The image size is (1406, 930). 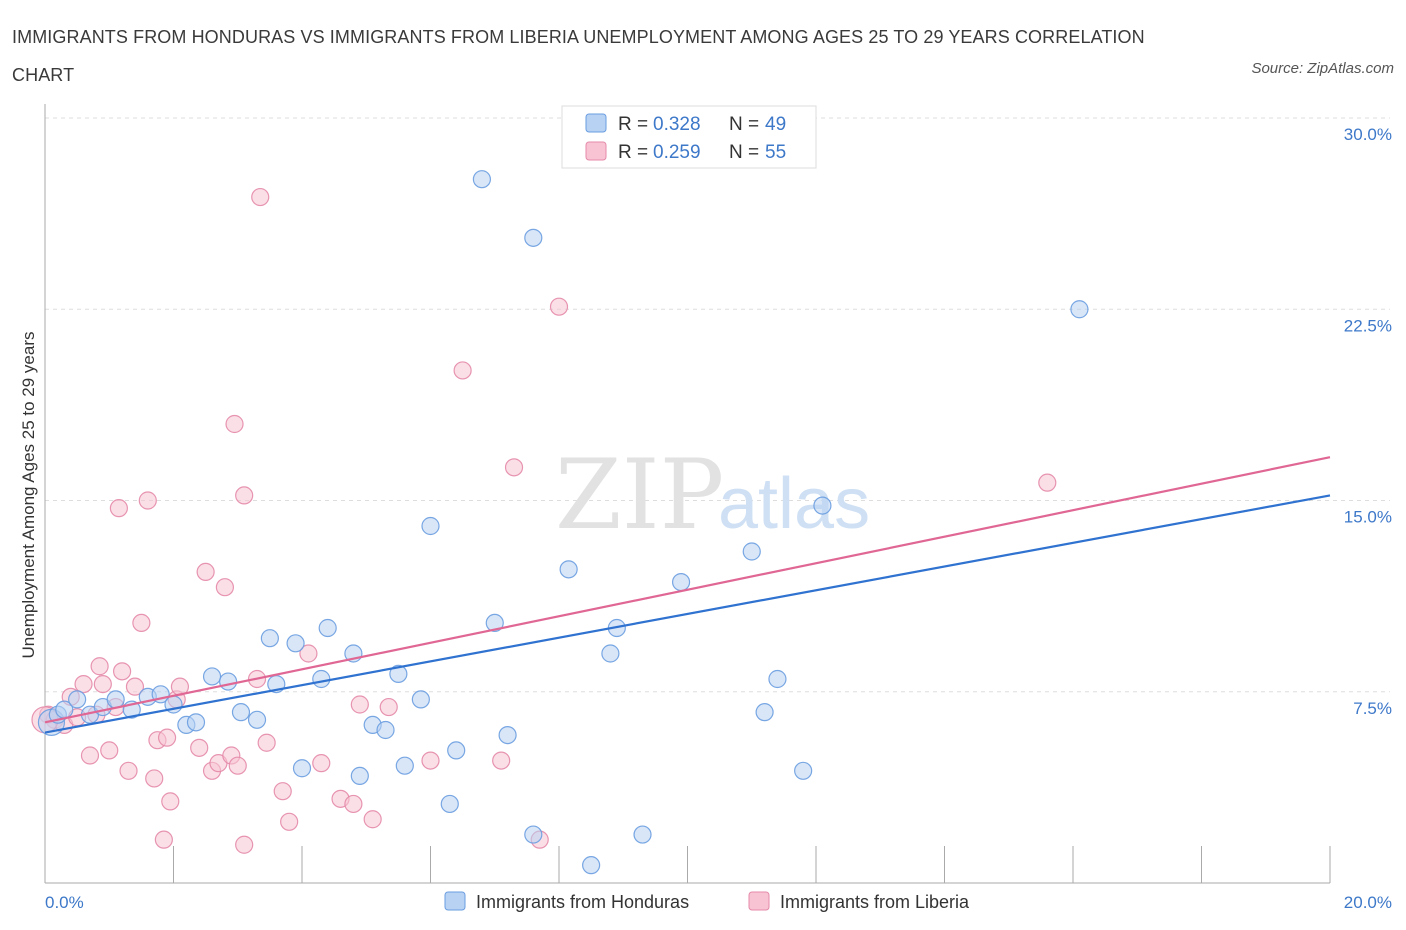 What do you see at coordinates (744, 152) in the screenshot?
I see `legend-n-label-liberia: N =` at bounding box center [744, 152].